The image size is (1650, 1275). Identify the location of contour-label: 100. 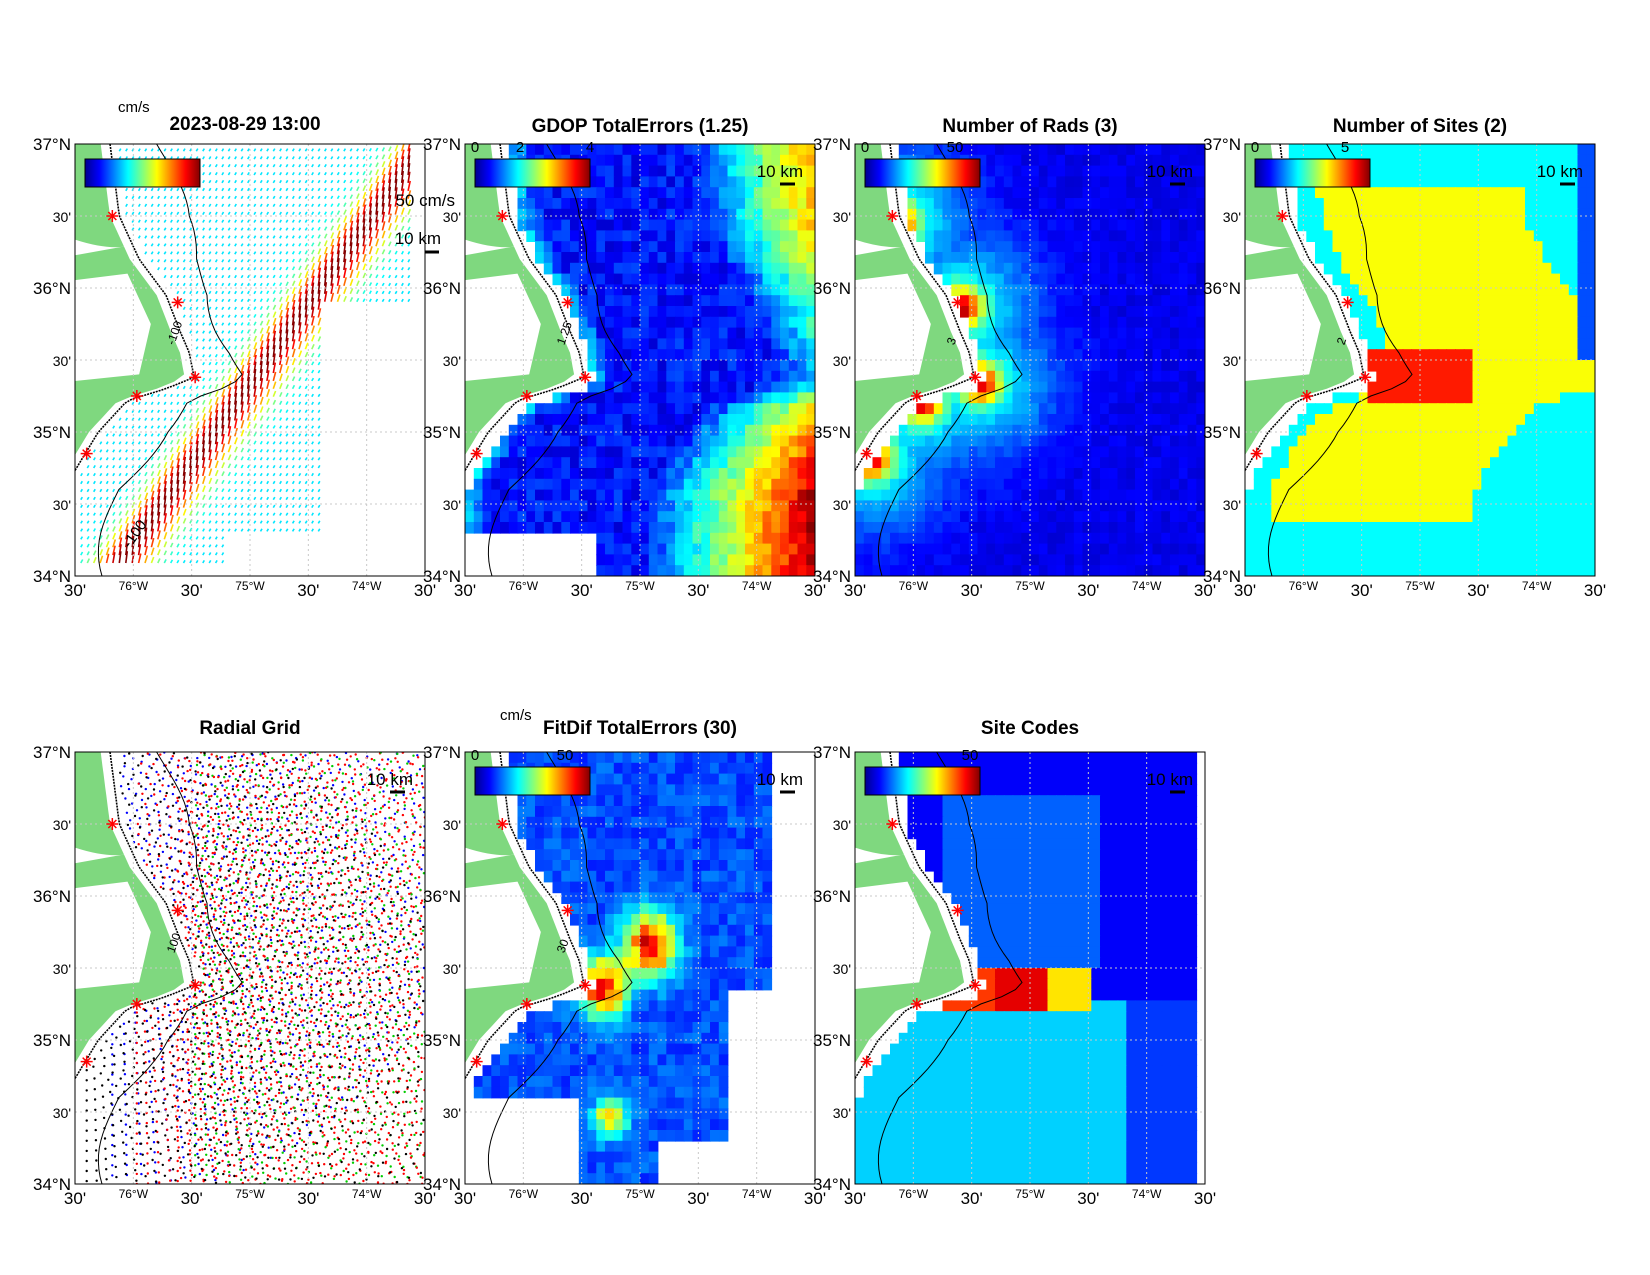
(174, 943).